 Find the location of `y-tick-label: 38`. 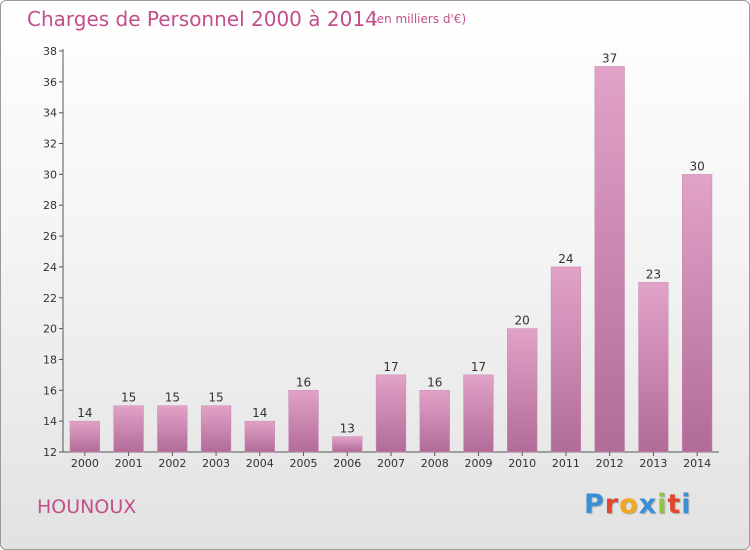

y-tick-label: 38 is located at coordinates (50, 51).